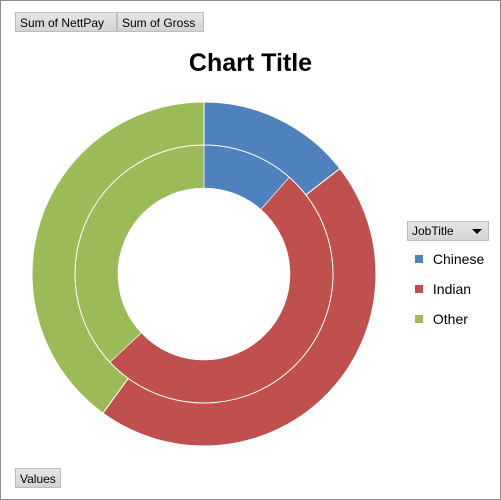  What do you see at coordinates (450, 319) in the screenshot?
I see `legend-label-other: Other` at bounding box center [450, 319].